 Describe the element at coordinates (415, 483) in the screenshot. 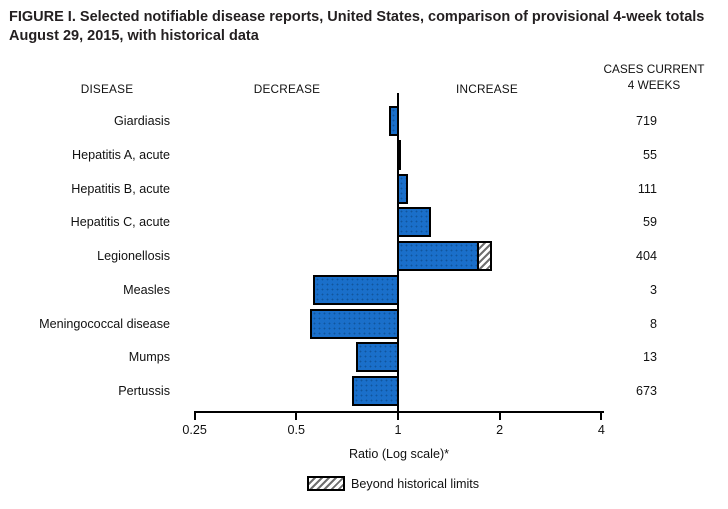

I see `legend-label: Beyond historical limits` at that location.